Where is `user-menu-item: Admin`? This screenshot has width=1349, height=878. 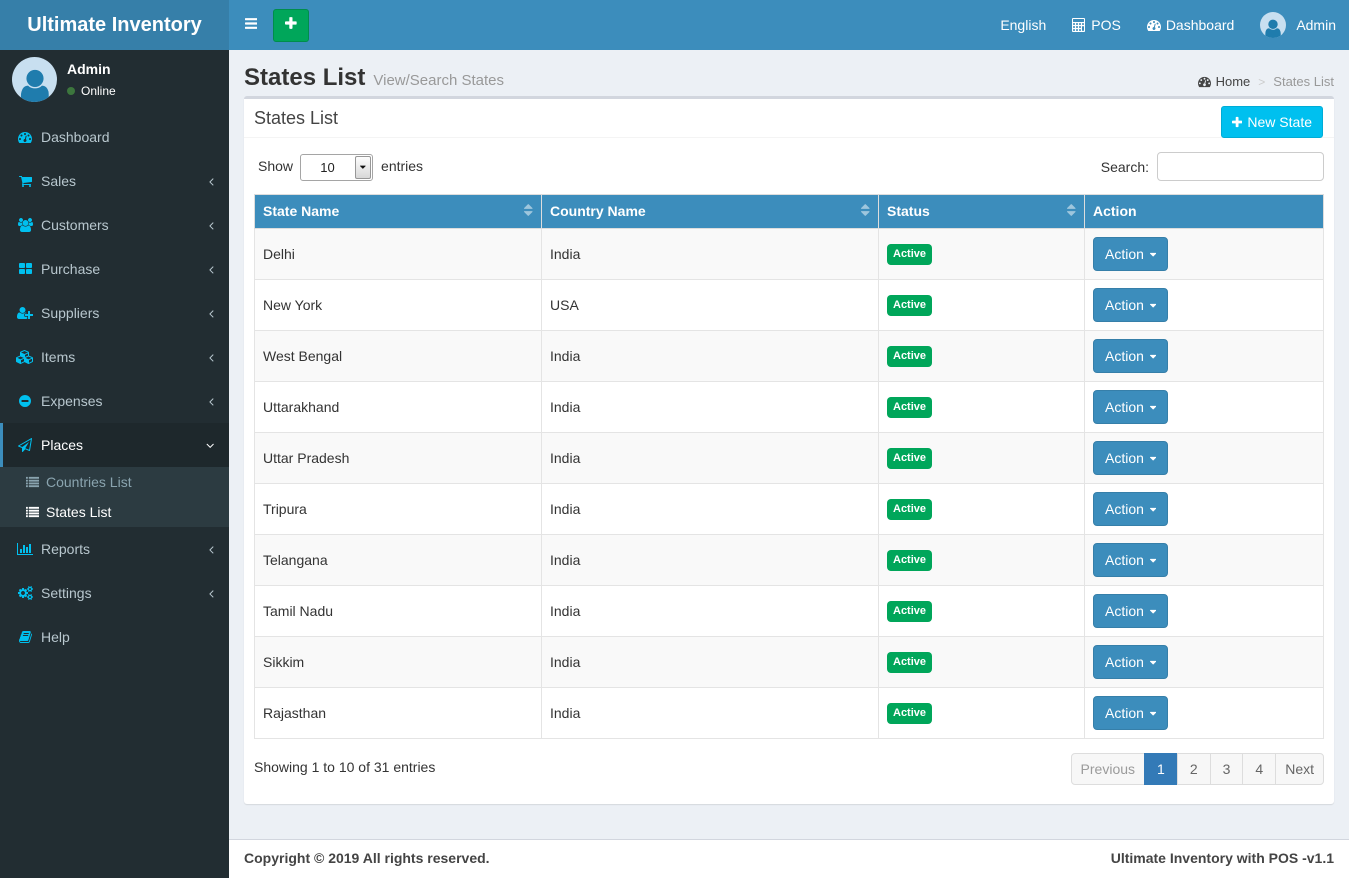
user-menu-item: Admin is located at coordinates (1298, 25).